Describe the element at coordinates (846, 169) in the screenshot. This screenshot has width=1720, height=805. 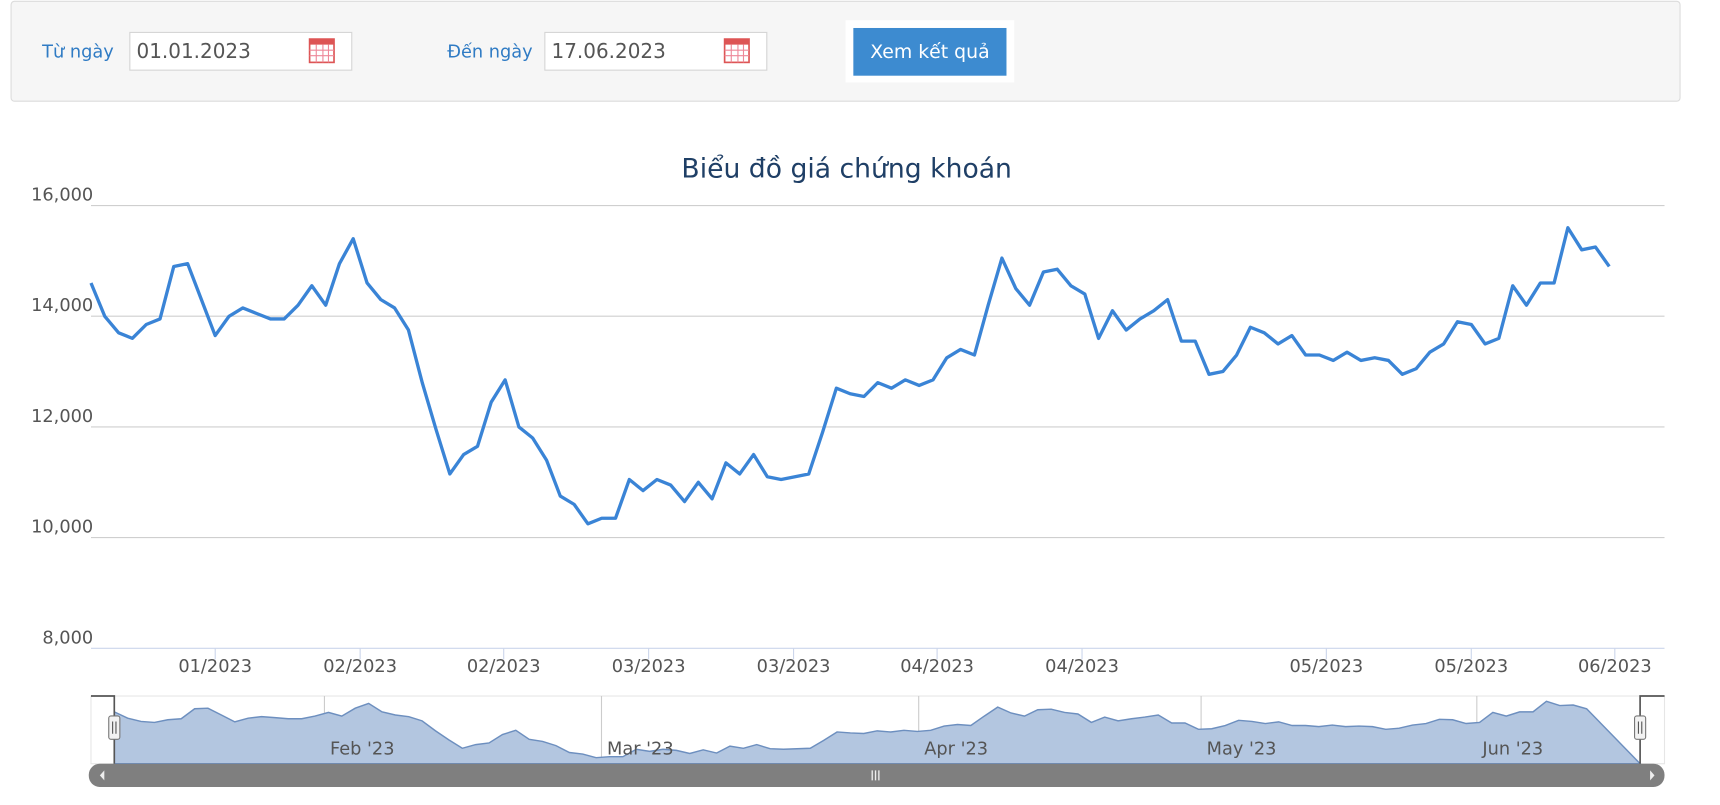
I see `chart-title: Biểu đồ giá chứng khoán` at that location.